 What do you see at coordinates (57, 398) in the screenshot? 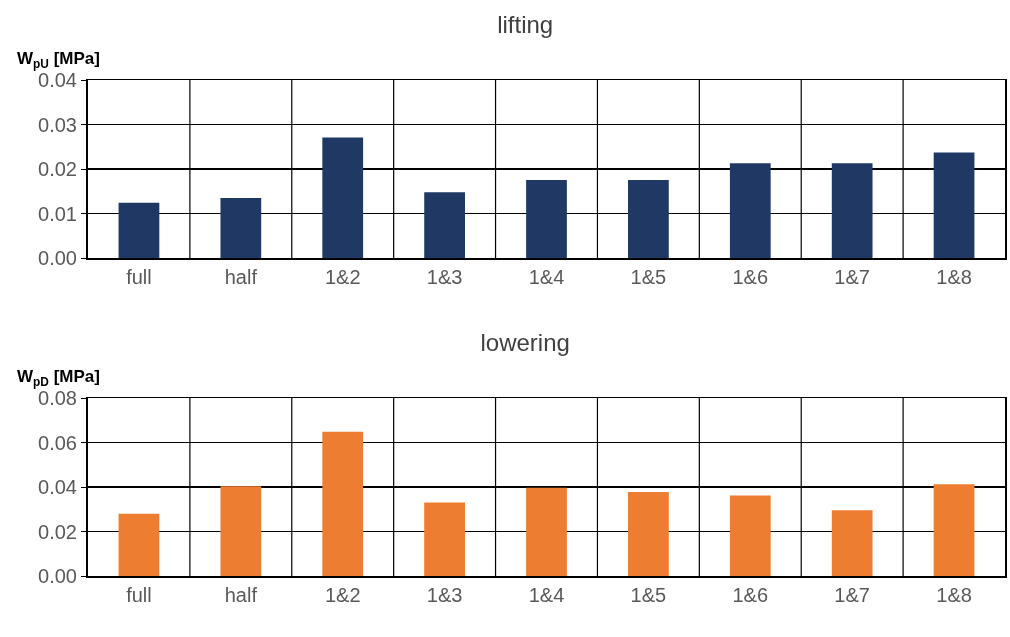
I see `y-tick-label: 0.08` at bounding box center [57, 398].